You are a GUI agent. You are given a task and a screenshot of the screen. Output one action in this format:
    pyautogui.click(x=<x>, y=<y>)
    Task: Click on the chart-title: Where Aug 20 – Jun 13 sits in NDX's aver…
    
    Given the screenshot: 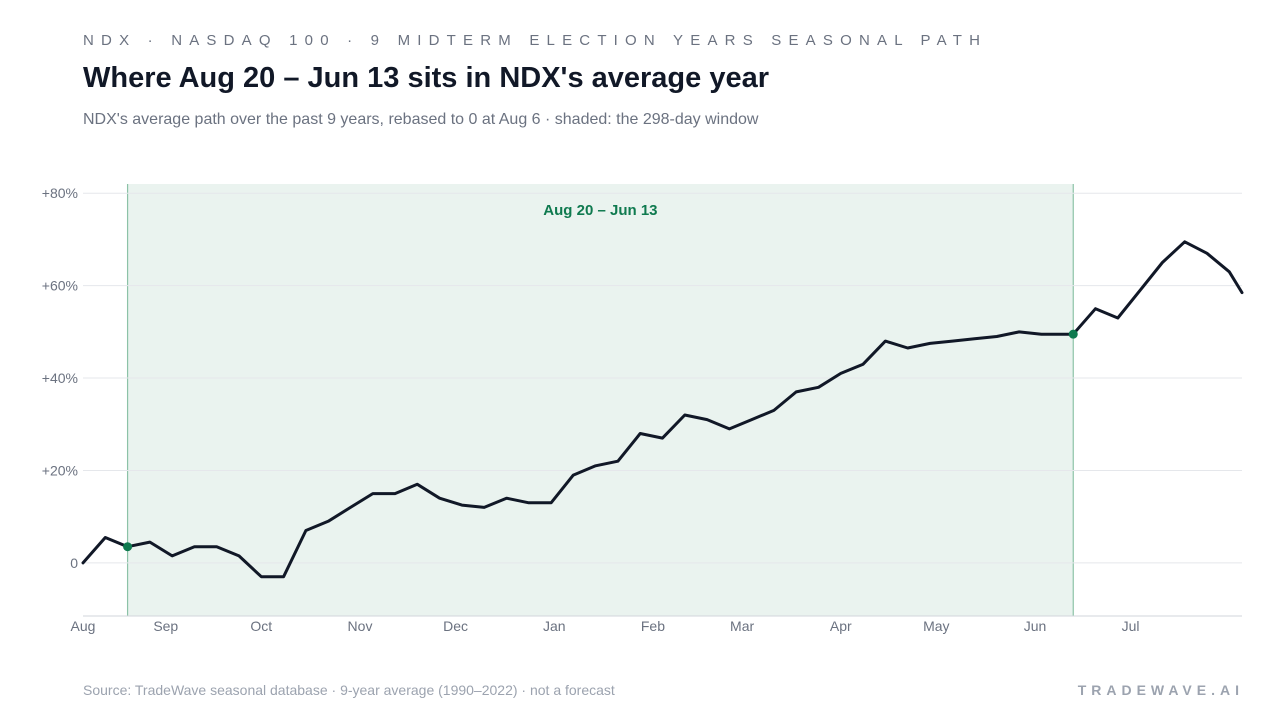 What is the action you would take?
    pyautogui.click(x=426, y=78)
    